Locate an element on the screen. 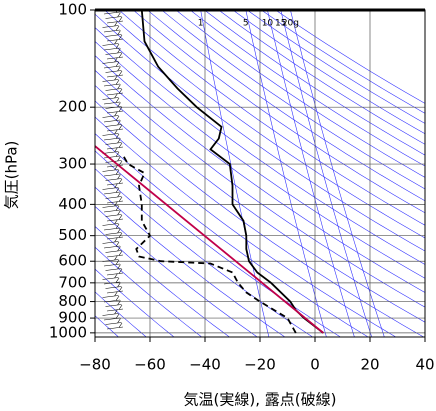 Image resolution: width=436 pixels, height=411 pixels. y-tick-label: 400 is located at coordinates (72, 204).